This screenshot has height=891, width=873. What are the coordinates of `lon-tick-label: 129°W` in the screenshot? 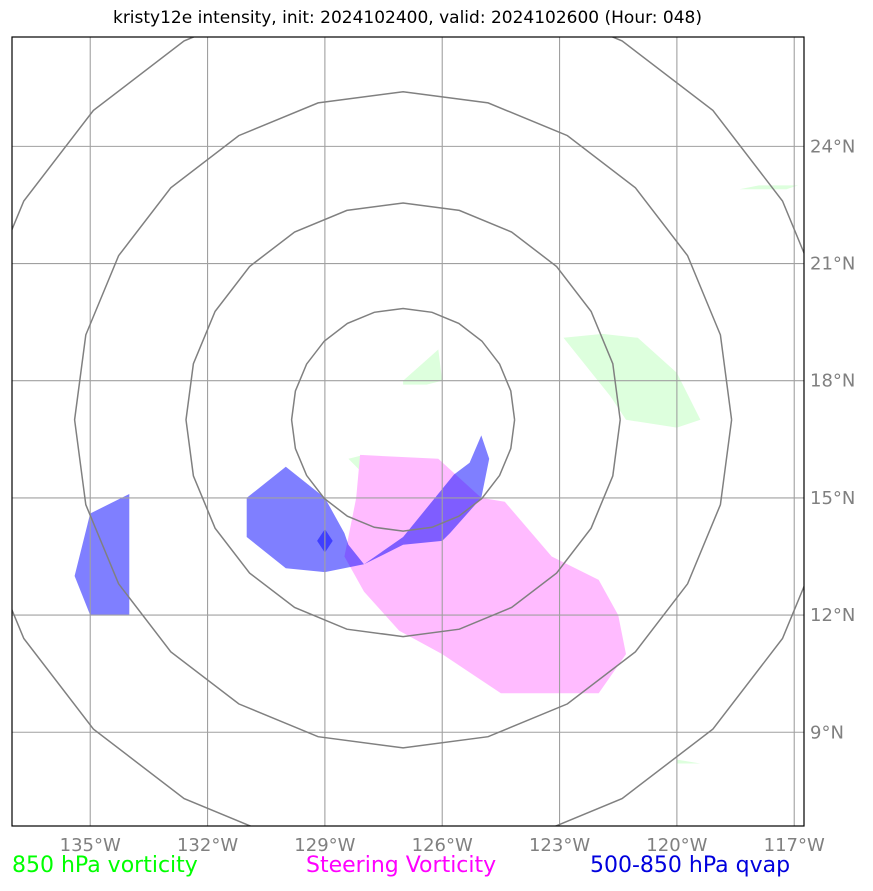 It's located at (324, 845).